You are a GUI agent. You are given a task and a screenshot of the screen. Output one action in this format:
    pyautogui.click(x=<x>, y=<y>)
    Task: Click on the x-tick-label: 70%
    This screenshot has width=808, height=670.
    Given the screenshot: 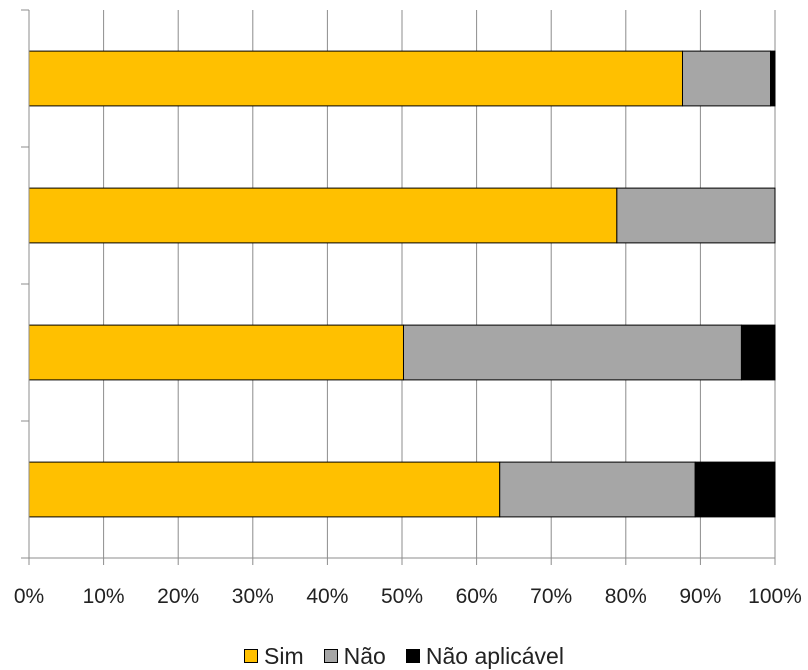 What is the action you would take?
    pyautogui.click(x=551, y=596)
    